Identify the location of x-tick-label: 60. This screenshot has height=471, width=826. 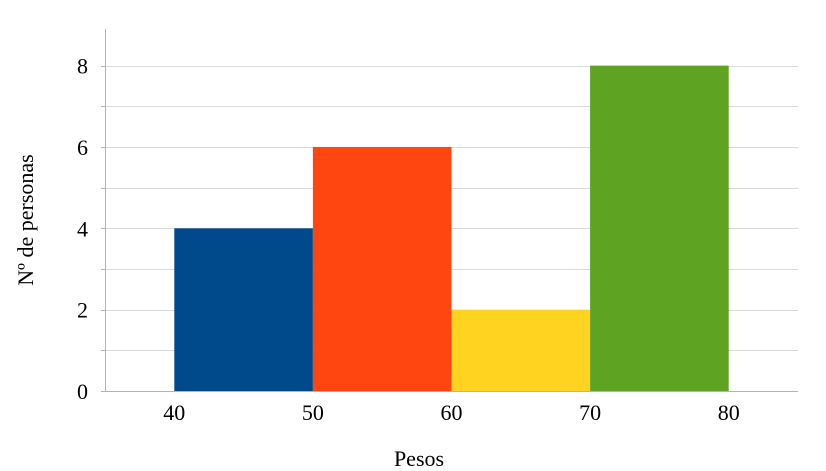
(452, 412).